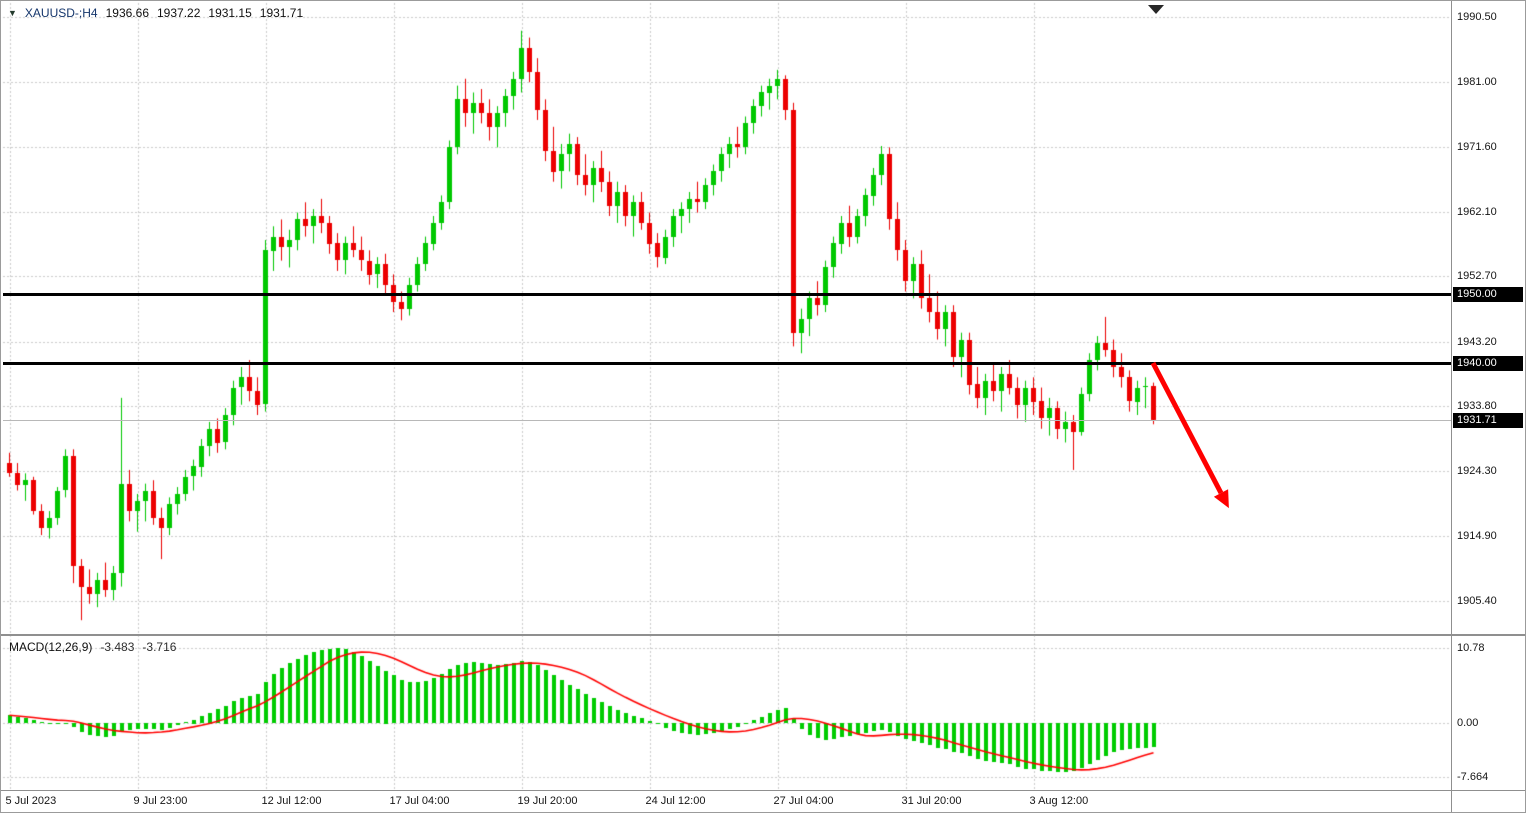 The width and height of the screenshot is (1526, 813). I want to click on price-axis-label: 1924.30, so click(1477, 471).